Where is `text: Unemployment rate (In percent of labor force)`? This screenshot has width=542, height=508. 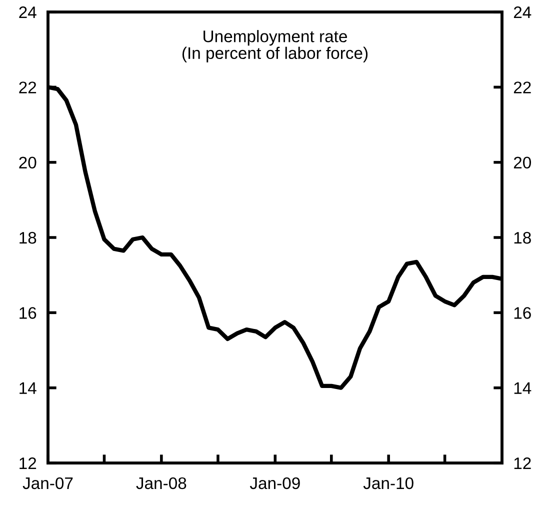 text: Unemployment rate (In percent of labor force) is located at coordinates (275, 46).